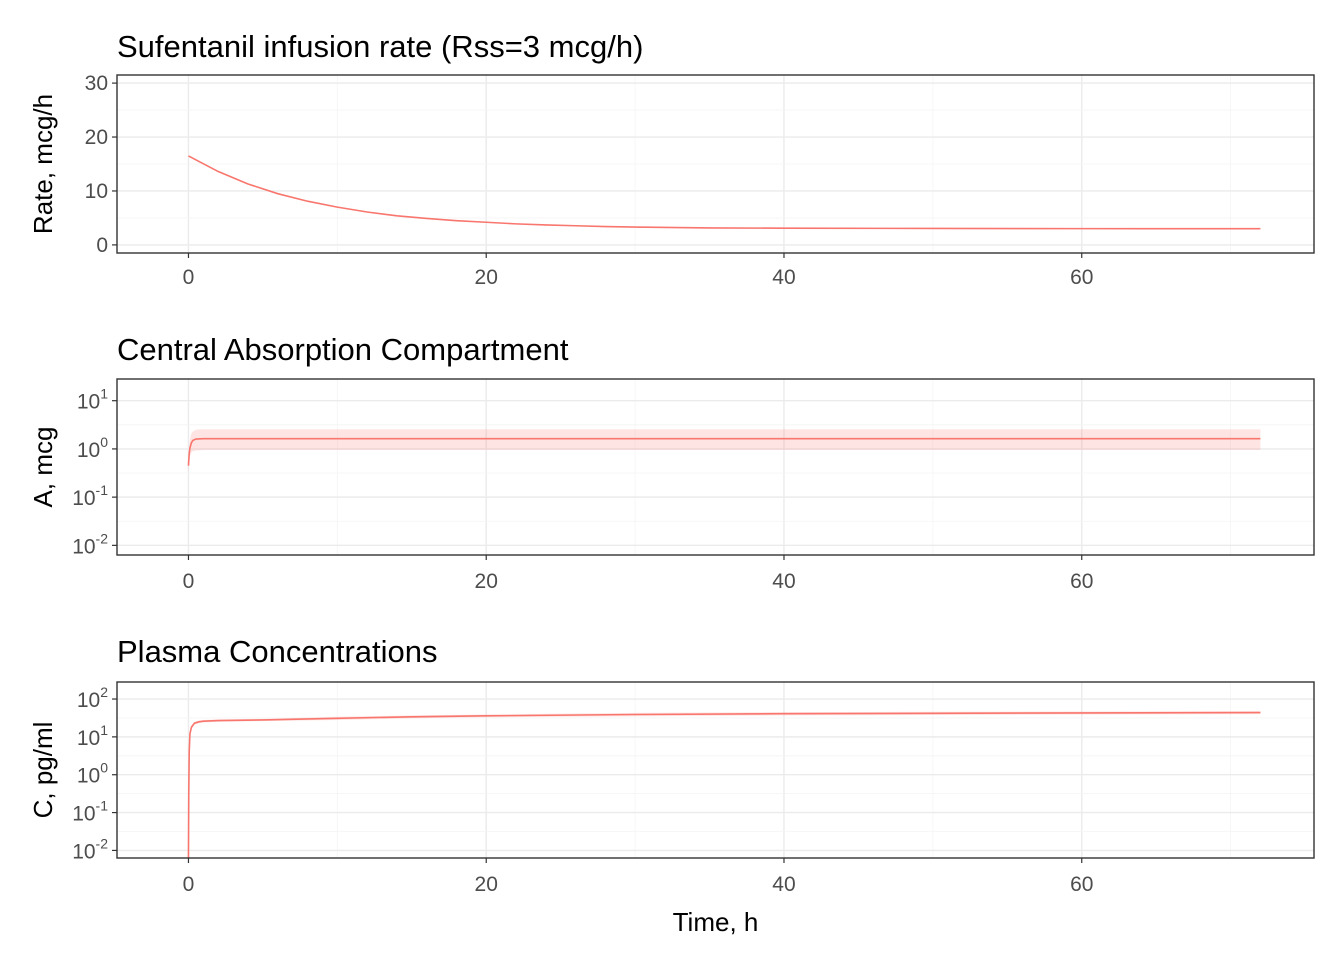 The image size is (1344, 960). What do you see at coordinates (716, 922) in the screenshot?
I see `x-axis-title: Time, h` at bounding box center [716, 922].